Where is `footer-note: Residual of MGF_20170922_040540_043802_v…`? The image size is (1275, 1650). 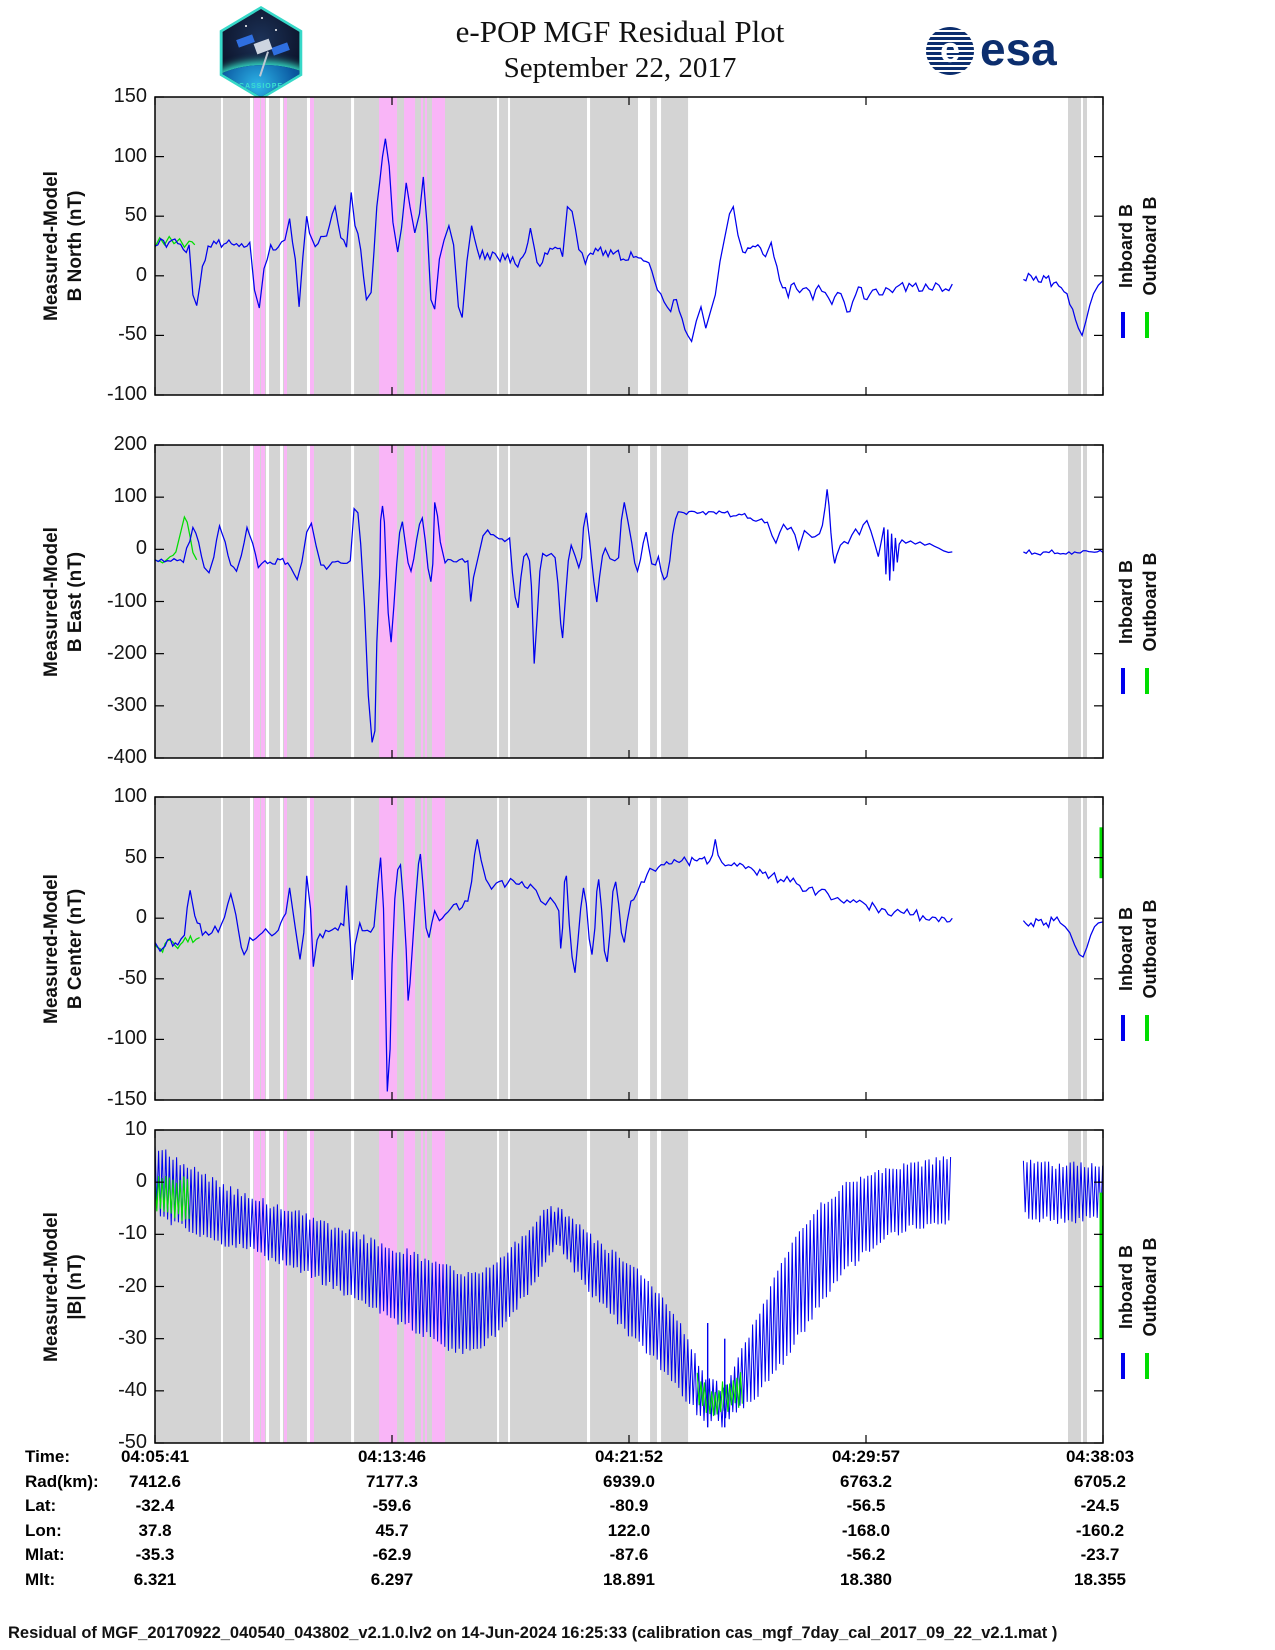
footer-note: Residual of MGF_20170922_040540_043802_v… is located at coordinates (533, 1633).